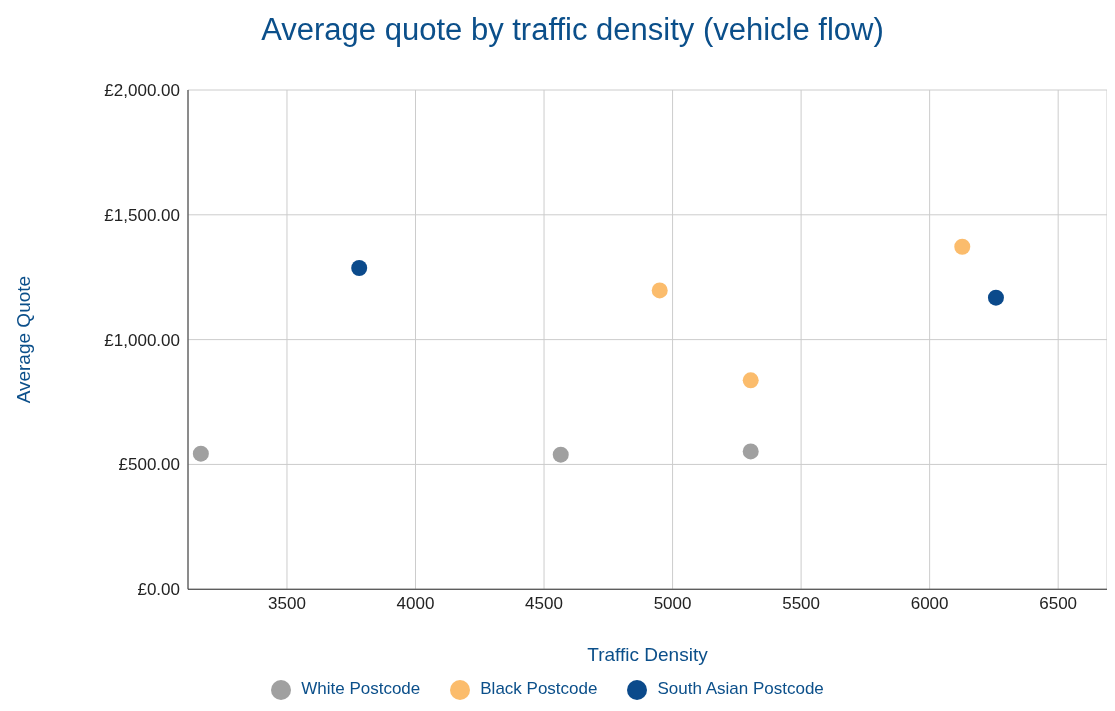 The image size is (1115, 711). What do you see at coordinates (544, 604) in the screenshot?
I see `x-tick-label: 4500` at bounding box center [544, 604].